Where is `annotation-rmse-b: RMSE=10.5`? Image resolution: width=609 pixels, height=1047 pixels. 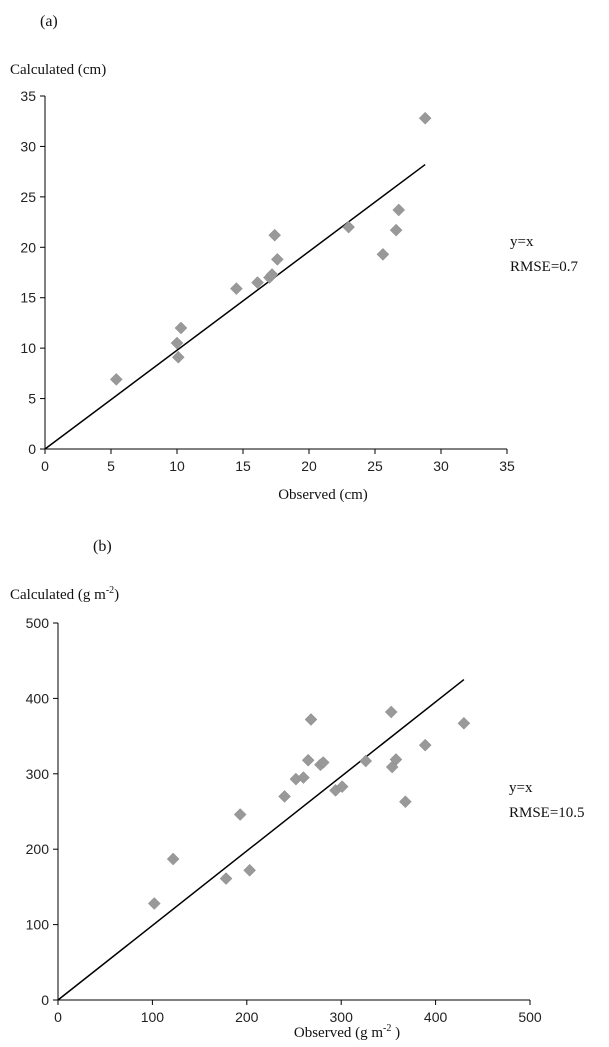
annotation-rmse-b: RMSE=10.5 is located at coordinates (547, 813).